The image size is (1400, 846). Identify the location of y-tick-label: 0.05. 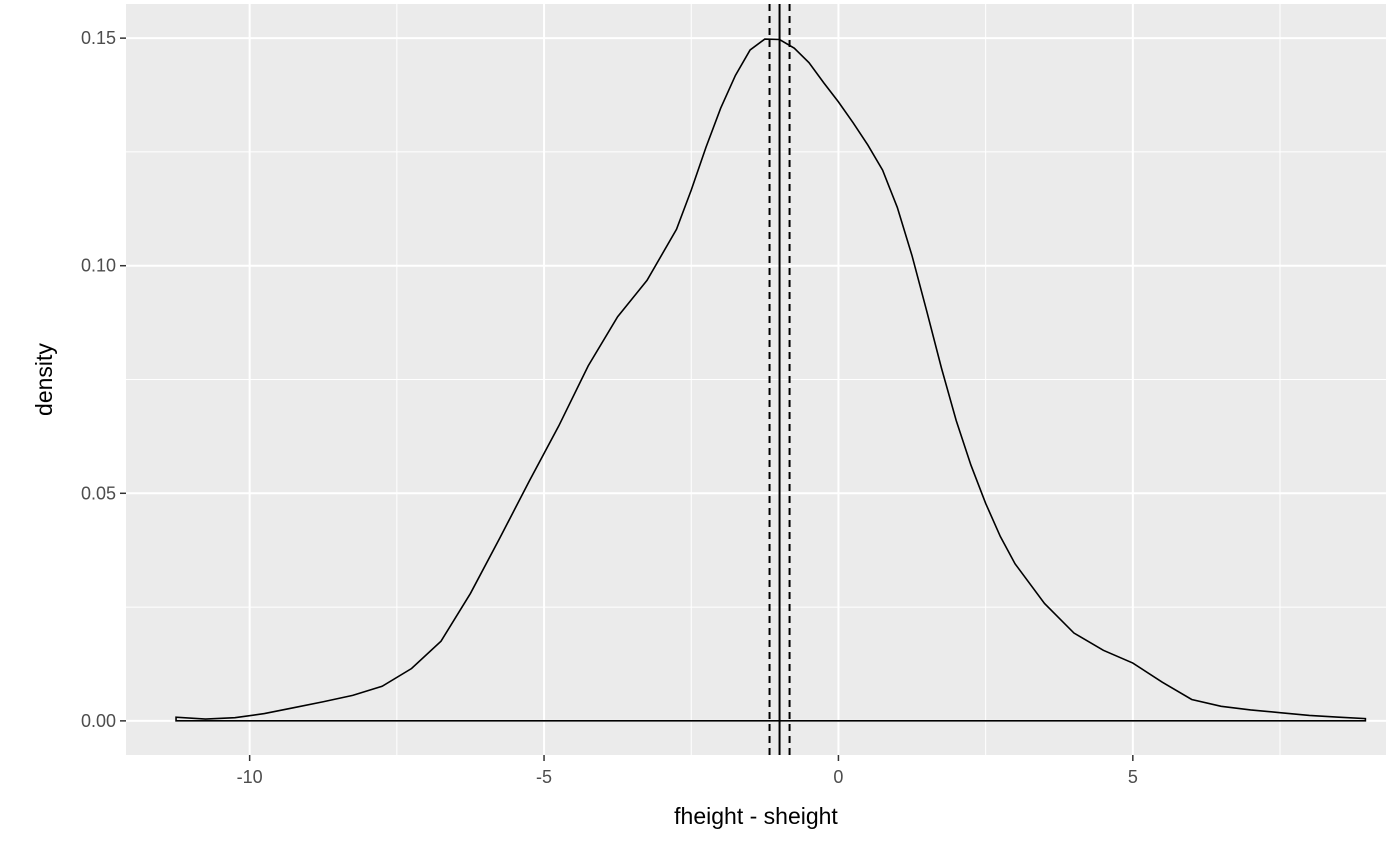
(98, 493).